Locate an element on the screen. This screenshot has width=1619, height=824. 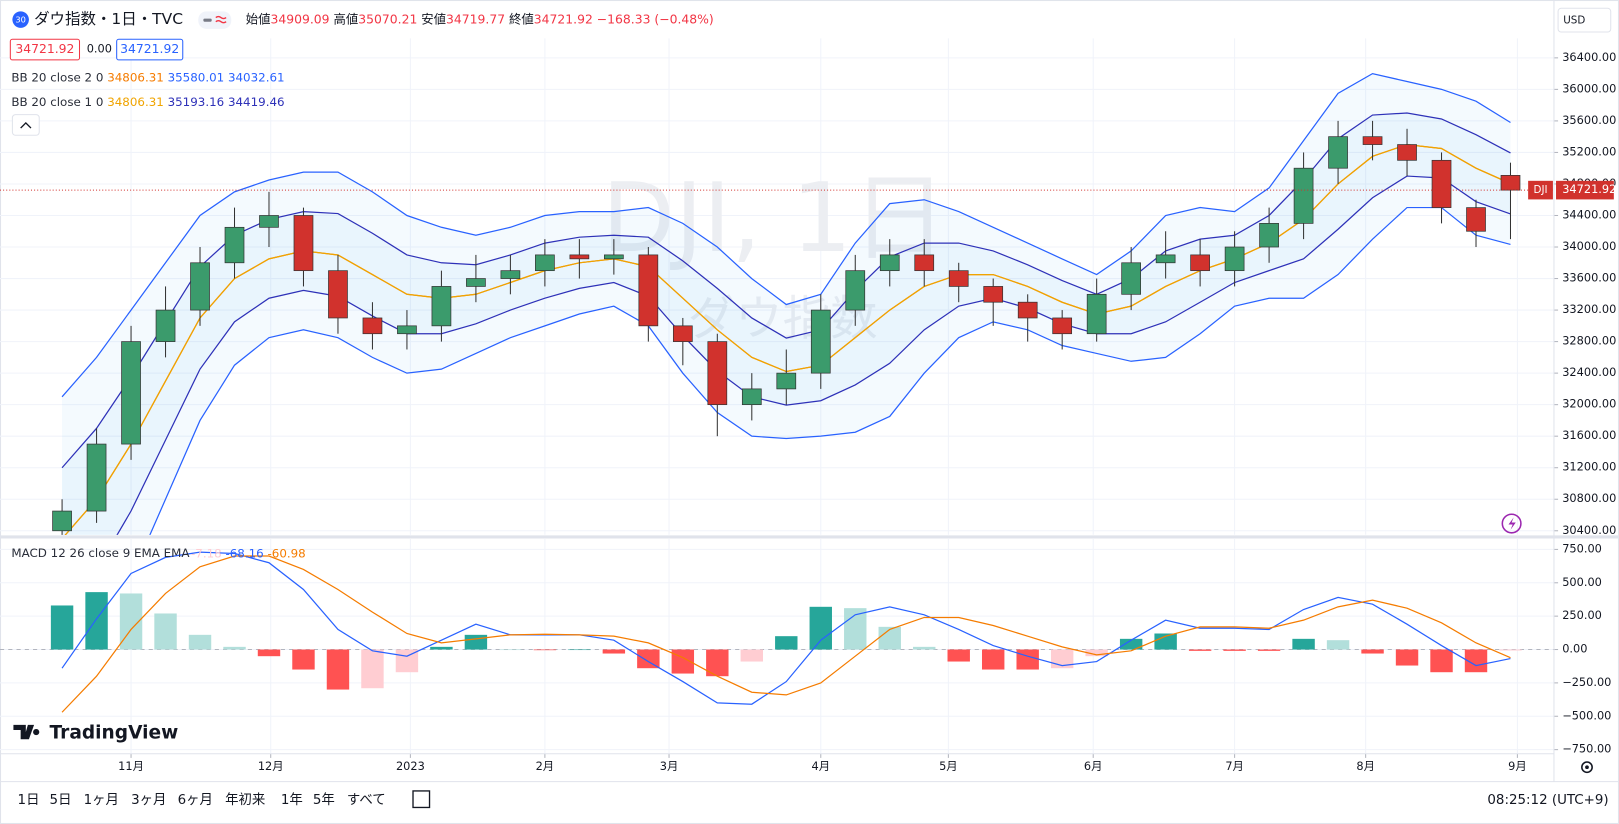
macd-values: -7.18 -68.16 -60.98 is located at coordinates (248, 553).